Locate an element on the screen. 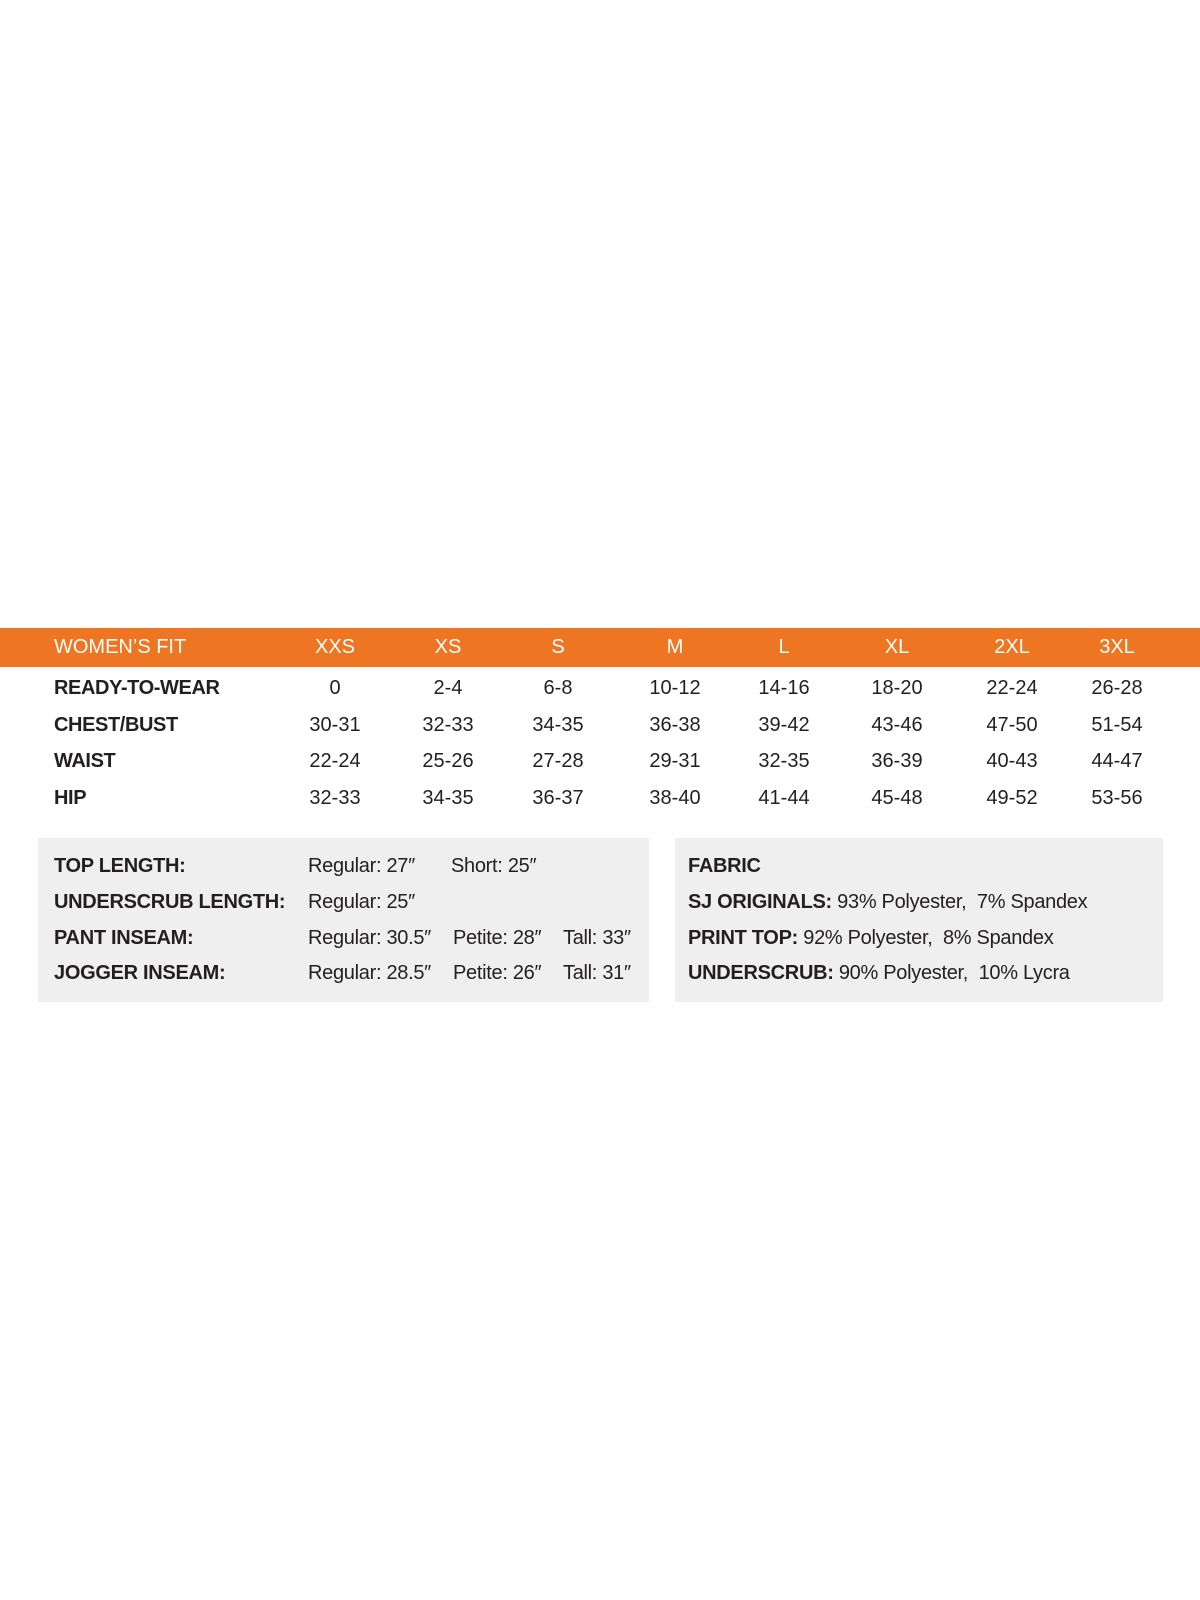 The image size is (1200, 1600). fabric-item: UNDERSCRUB: 90% Polyester, 10% Lycra is located at coordinates (879, 973).